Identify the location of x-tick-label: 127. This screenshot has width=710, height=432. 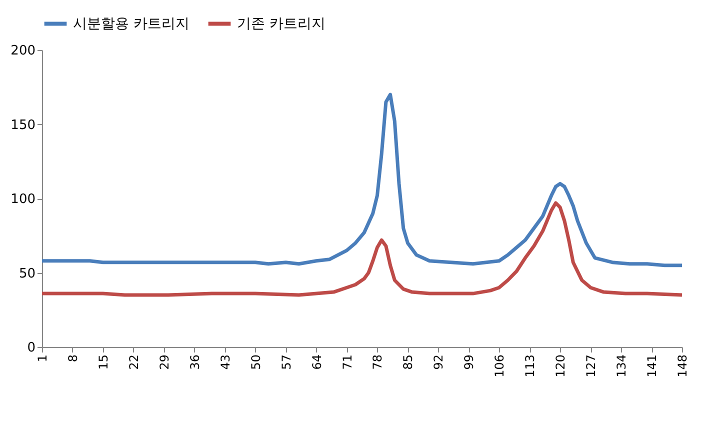
(591, 366).